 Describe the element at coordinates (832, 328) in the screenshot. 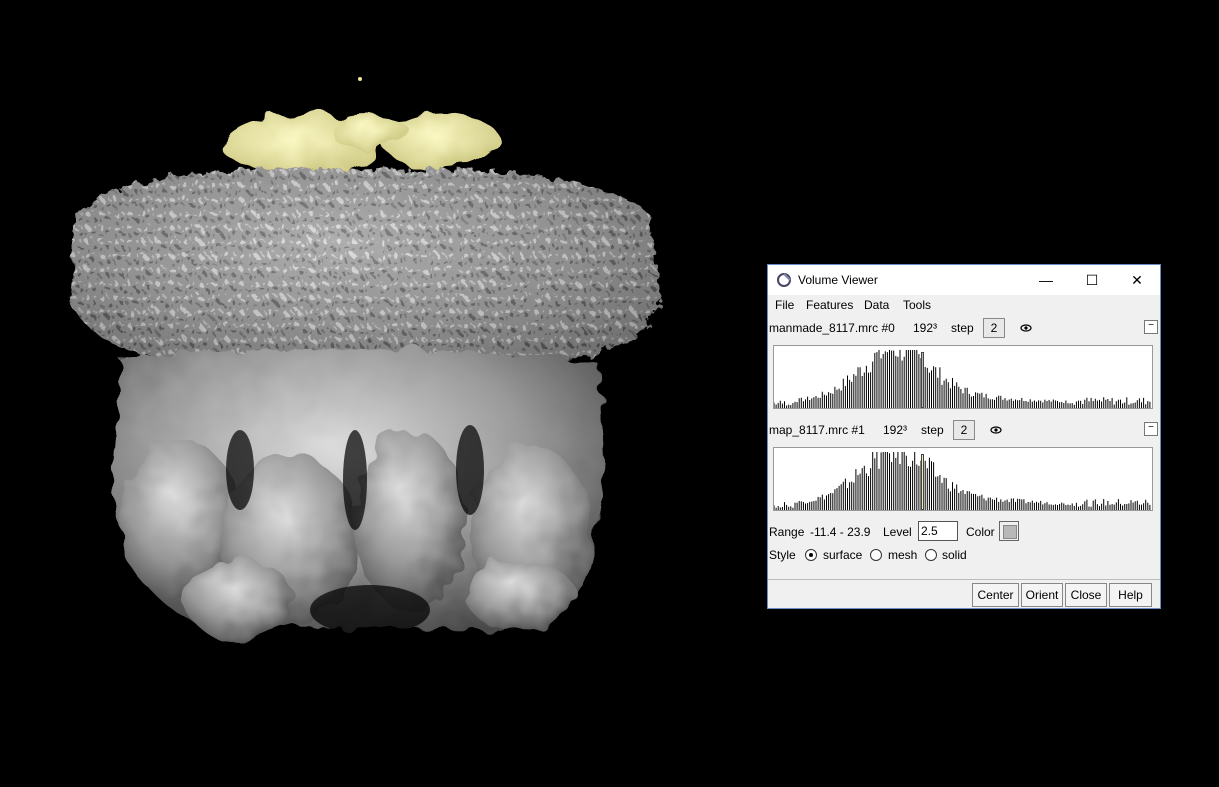

I see `volume-name: manmade_8117.mrc #0` at that location.